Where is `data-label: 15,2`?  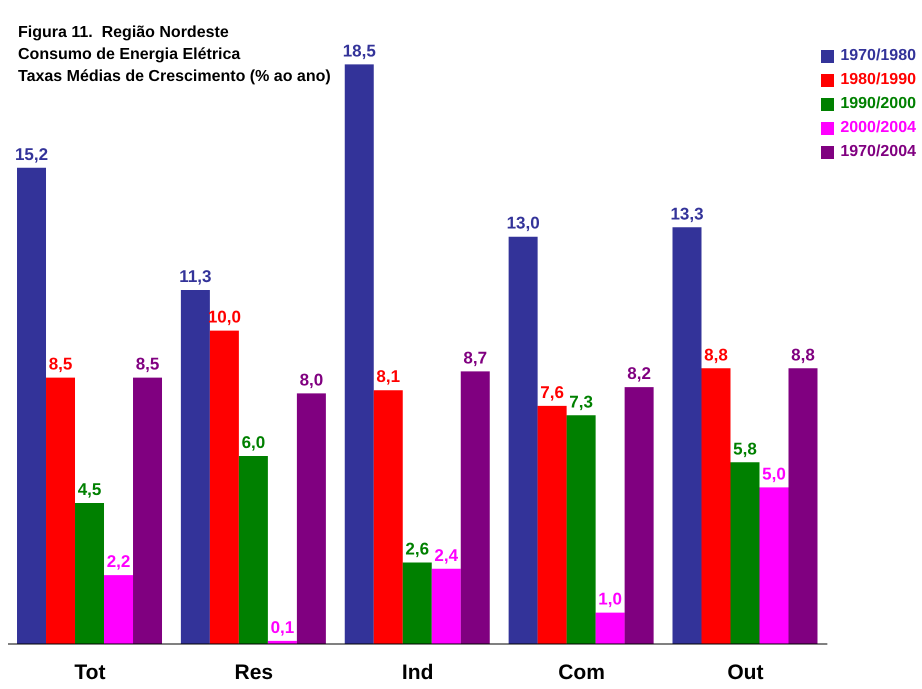 data-label: 15,2 is located at coordinates (31, 154).